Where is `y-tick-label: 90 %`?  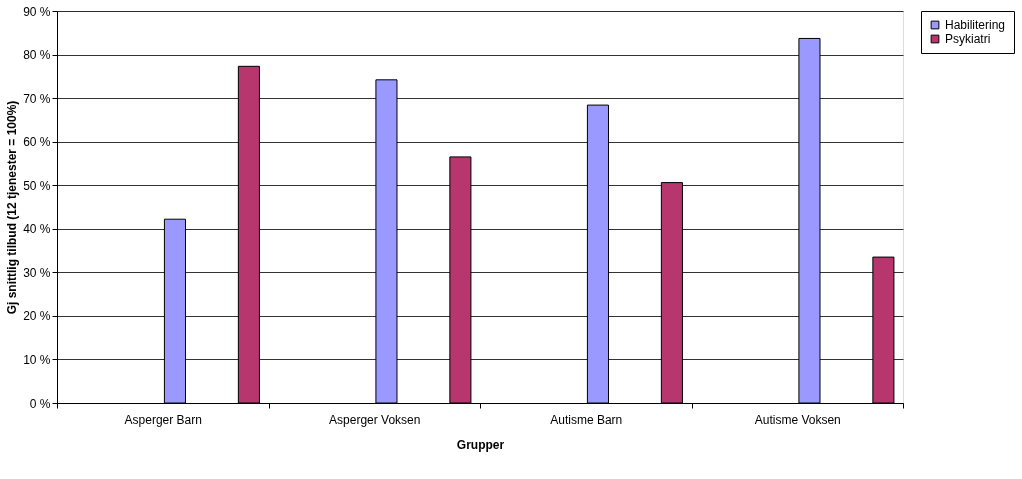
y-tick-label: 90 % is located at coordinates (37, 11).